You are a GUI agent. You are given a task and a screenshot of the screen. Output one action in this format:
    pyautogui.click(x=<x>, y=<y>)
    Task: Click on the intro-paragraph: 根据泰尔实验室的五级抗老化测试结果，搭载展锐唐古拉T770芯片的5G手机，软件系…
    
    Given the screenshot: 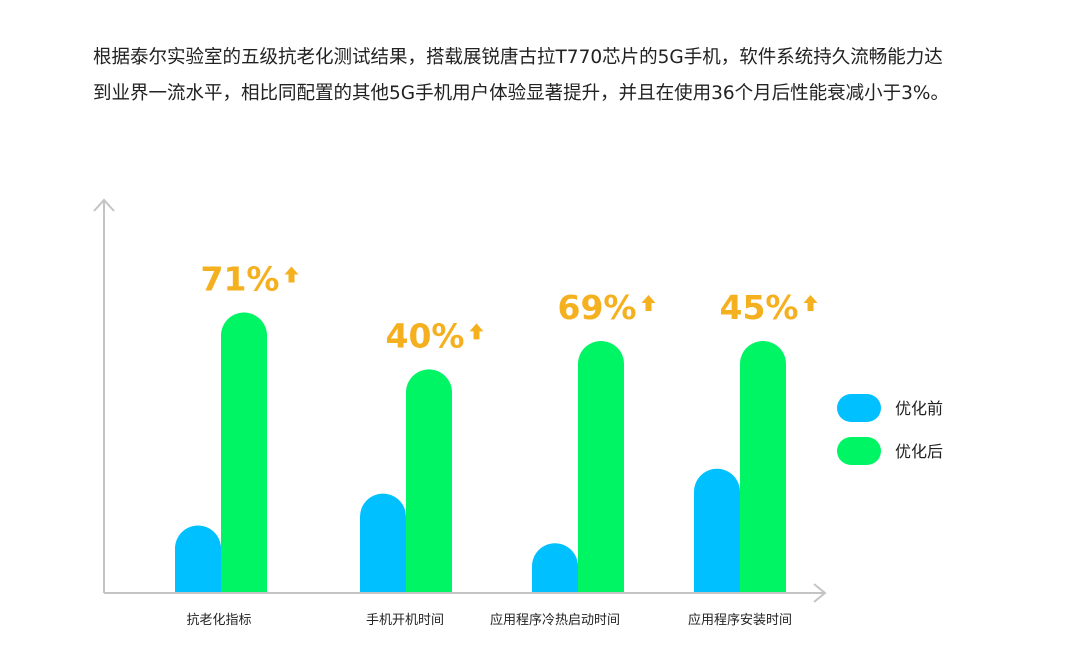 What is the action you would take?
    pyautogui.click(x=521, y=75)
    